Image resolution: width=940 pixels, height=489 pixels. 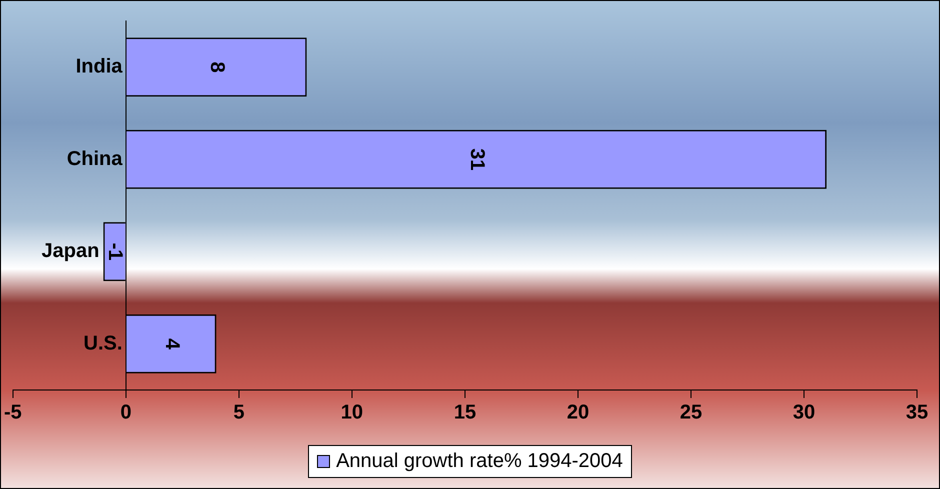 What do you see at coordinates (238, 413) in the screenshot?
I see `x-tick-label: 5` at bounding box center [238, 413].